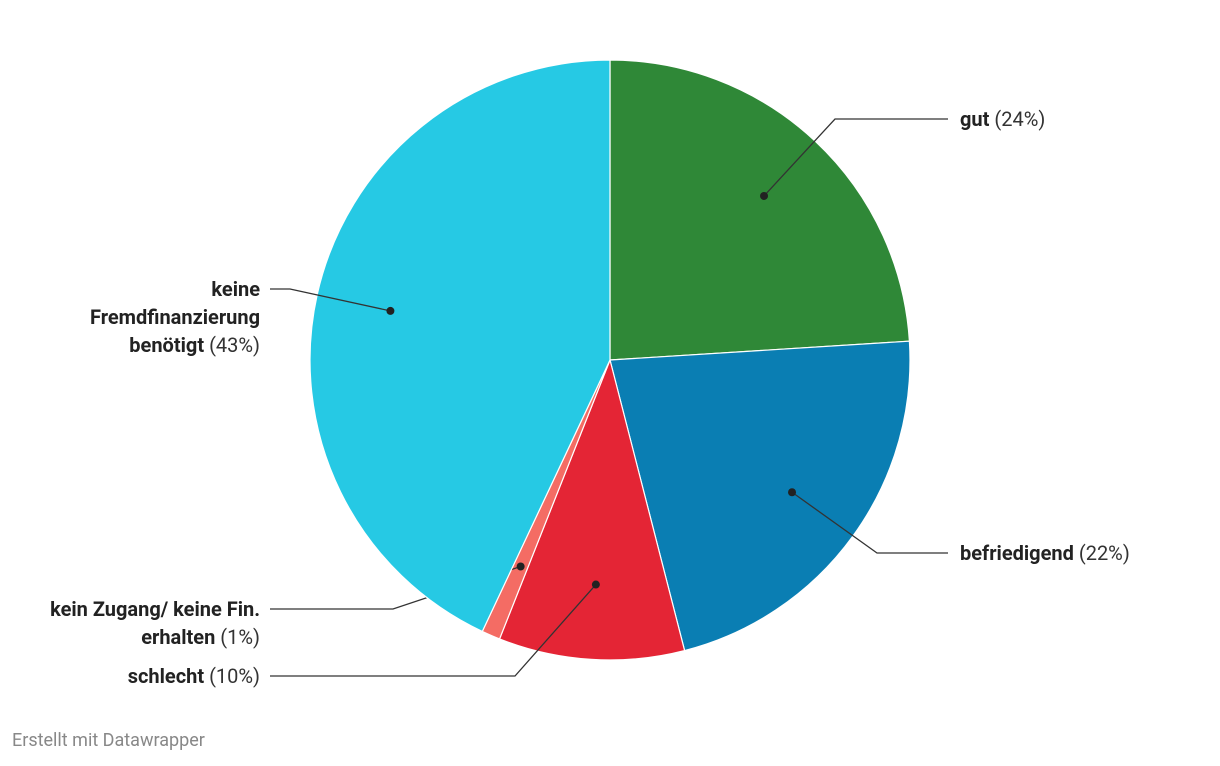  I want to click on value-label: (24%), so click(1020, 119).